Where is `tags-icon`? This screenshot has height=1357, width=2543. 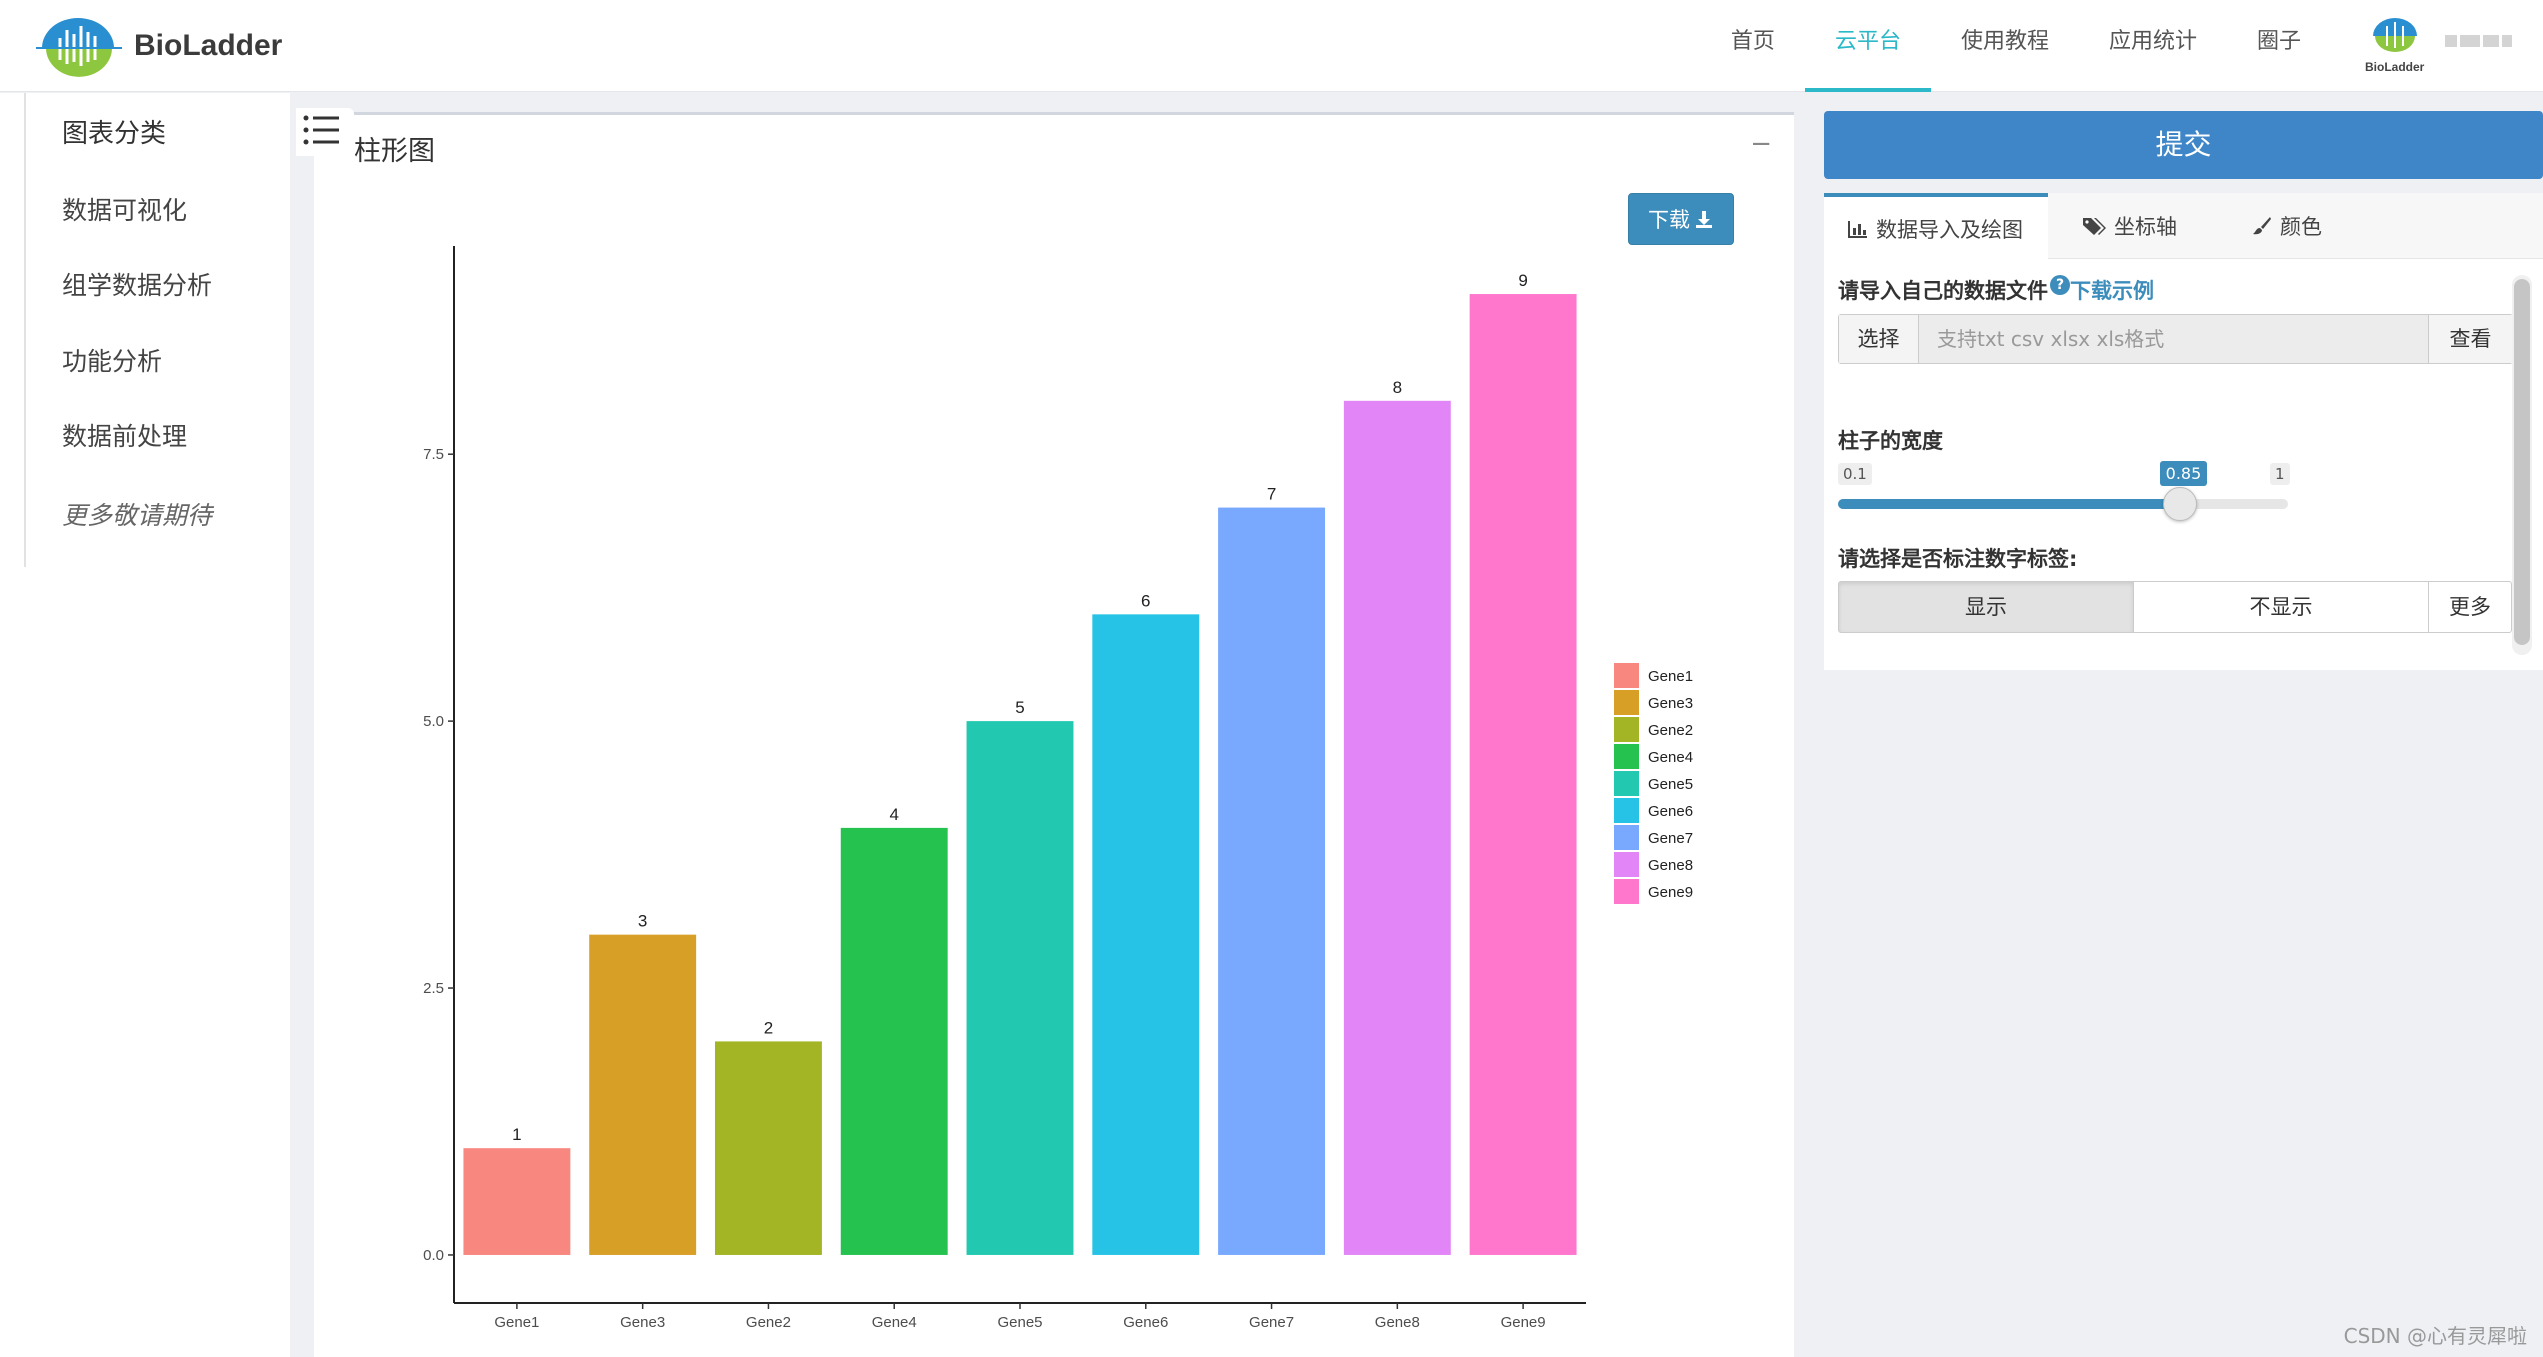
tags-icon is located at coordinates (2094, 226).